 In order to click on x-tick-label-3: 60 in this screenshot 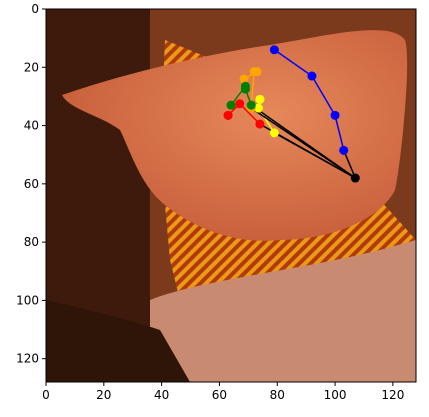, I will do `click(219, 395)`.